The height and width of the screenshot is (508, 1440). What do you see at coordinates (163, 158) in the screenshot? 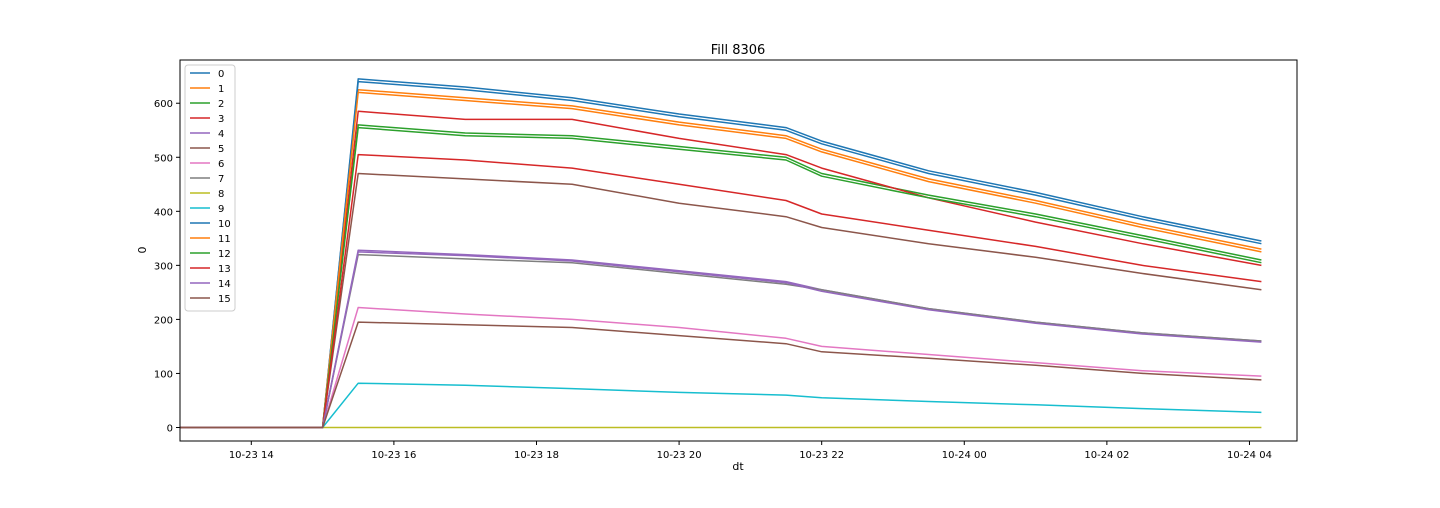
I see `y-tick-label: 500` at bounding box center [163, 158].